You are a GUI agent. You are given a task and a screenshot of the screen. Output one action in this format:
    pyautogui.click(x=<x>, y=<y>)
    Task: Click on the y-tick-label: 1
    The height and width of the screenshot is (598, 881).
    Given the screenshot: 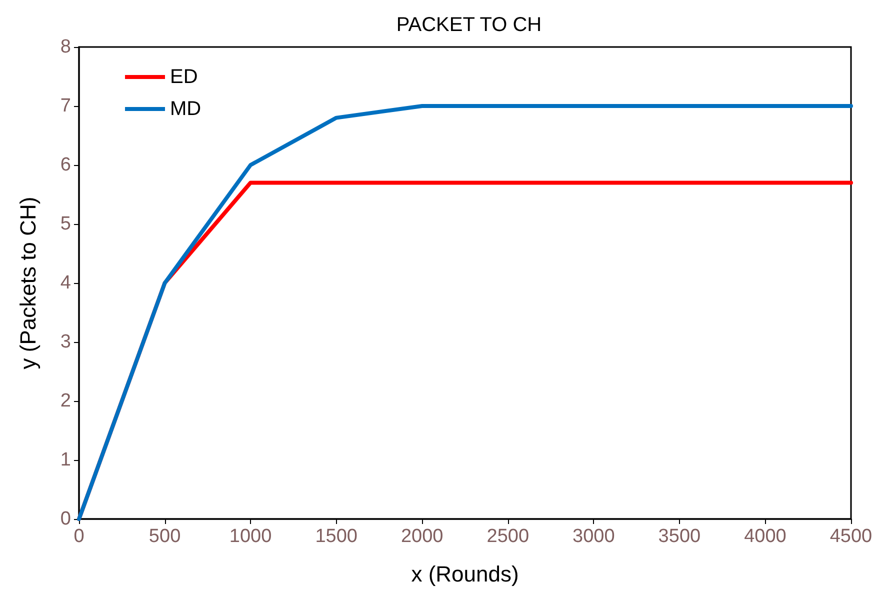 What is the action you would take?
    pyautogui.click(x=65, y=460)
    